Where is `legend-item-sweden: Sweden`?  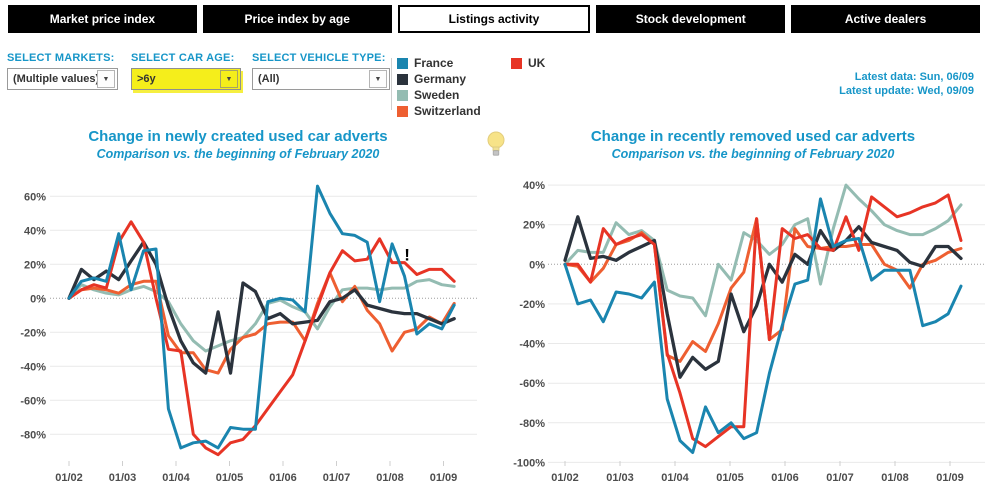 legend-item-sweden: Sweden is located at coordinates (439, 95).